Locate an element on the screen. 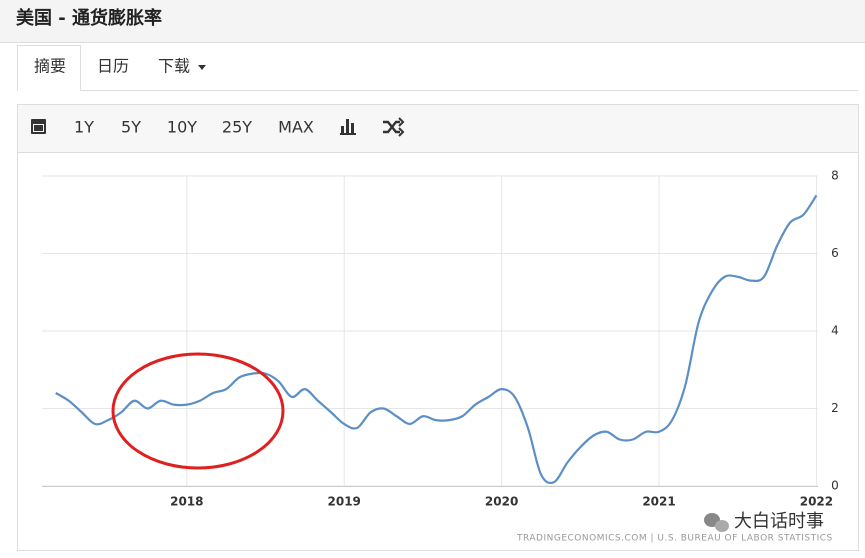 This screenshot has width=865, height=558. range-button: 10Y is located at coordinates (182, 127).